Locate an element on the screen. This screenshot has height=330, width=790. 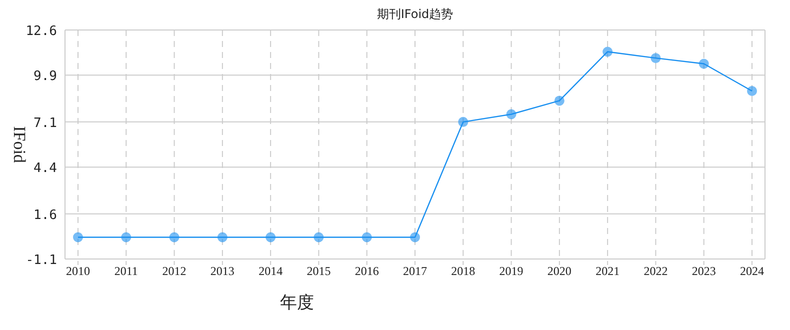
x-tick-label: 2012 is located at coordinates (174, 271).